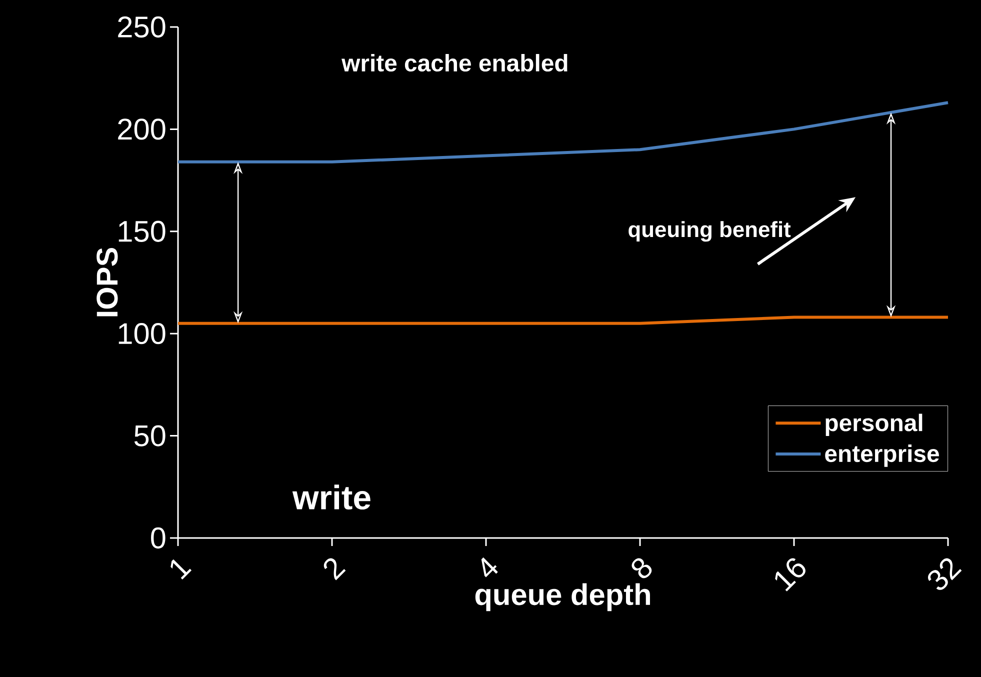 The image size is (981, 677). What do you see at coordinates (142, 231) in the screenshot?
I see `y-tick-label: 150` at bounding box center [142, 231].